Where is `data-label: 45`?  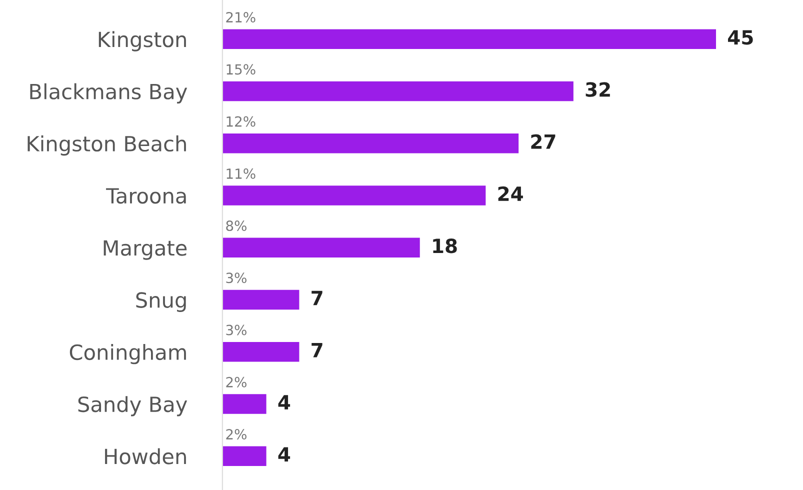
data-label: 45 is located at coordinates (740, 37).